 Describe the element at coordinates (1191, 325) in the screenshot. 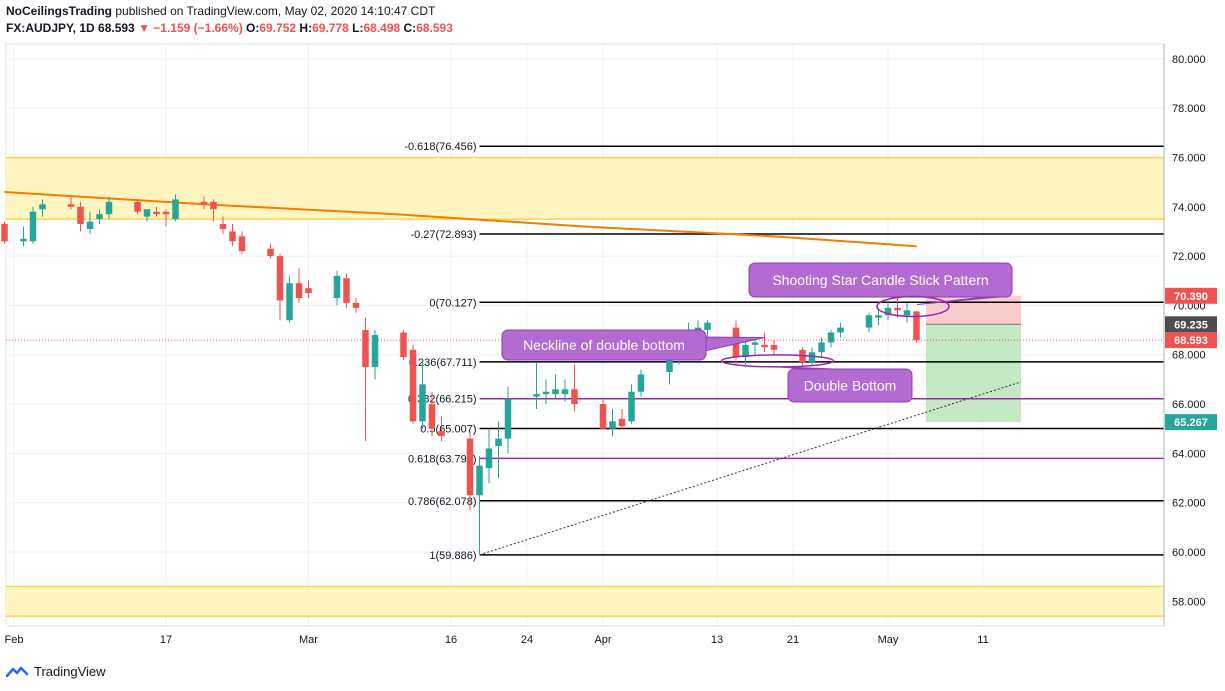

I see `price-badge-label: 69.235` at that location.